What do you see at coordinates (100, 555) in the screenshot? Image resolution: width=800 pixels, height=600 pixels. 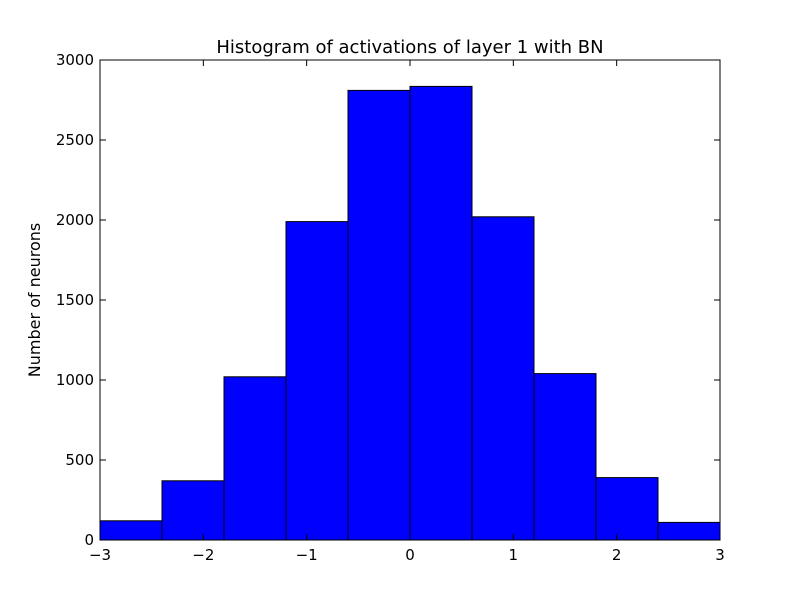 I see `x-tick-label: −3` at bounding box center [100, 555].